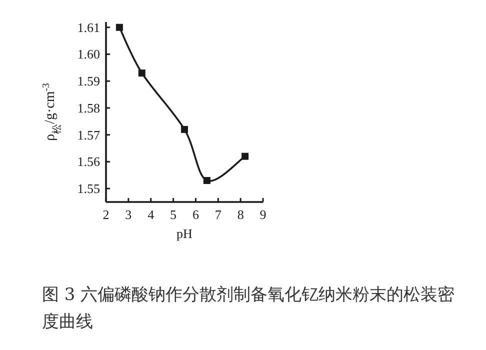 Image resolution: width=486 pixels, height=350 pixels. What do you see at coordinates (240, 214) in the screenshot?
I see `x-tick-label: 8` at bounding box center [240, 214].